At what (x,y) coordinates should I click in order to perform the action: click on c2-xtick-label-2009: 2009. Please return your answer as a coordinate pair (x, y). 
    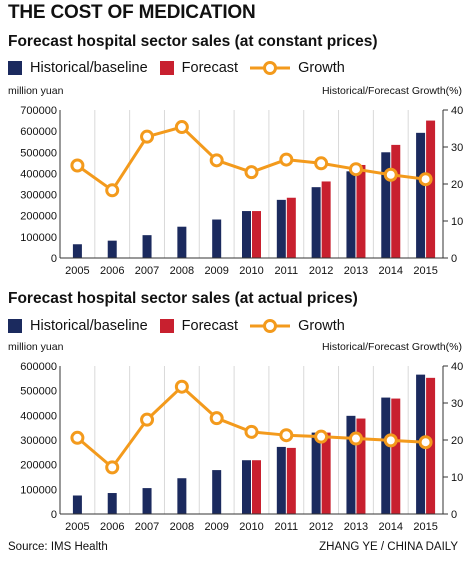
    Looking at the image, I should click on (216, 527).